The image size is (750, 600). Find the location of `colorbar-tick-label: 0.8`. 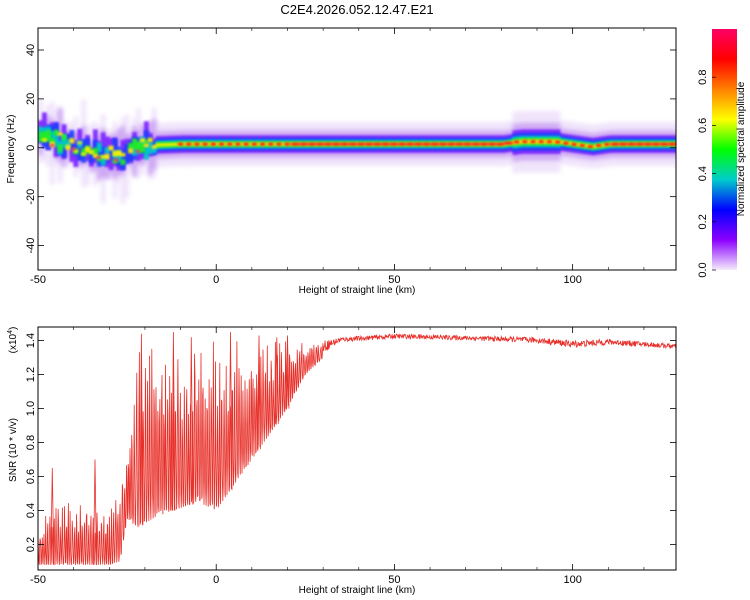

colorbar-tick-label: 0.8 is located at coordinates (703, 77).